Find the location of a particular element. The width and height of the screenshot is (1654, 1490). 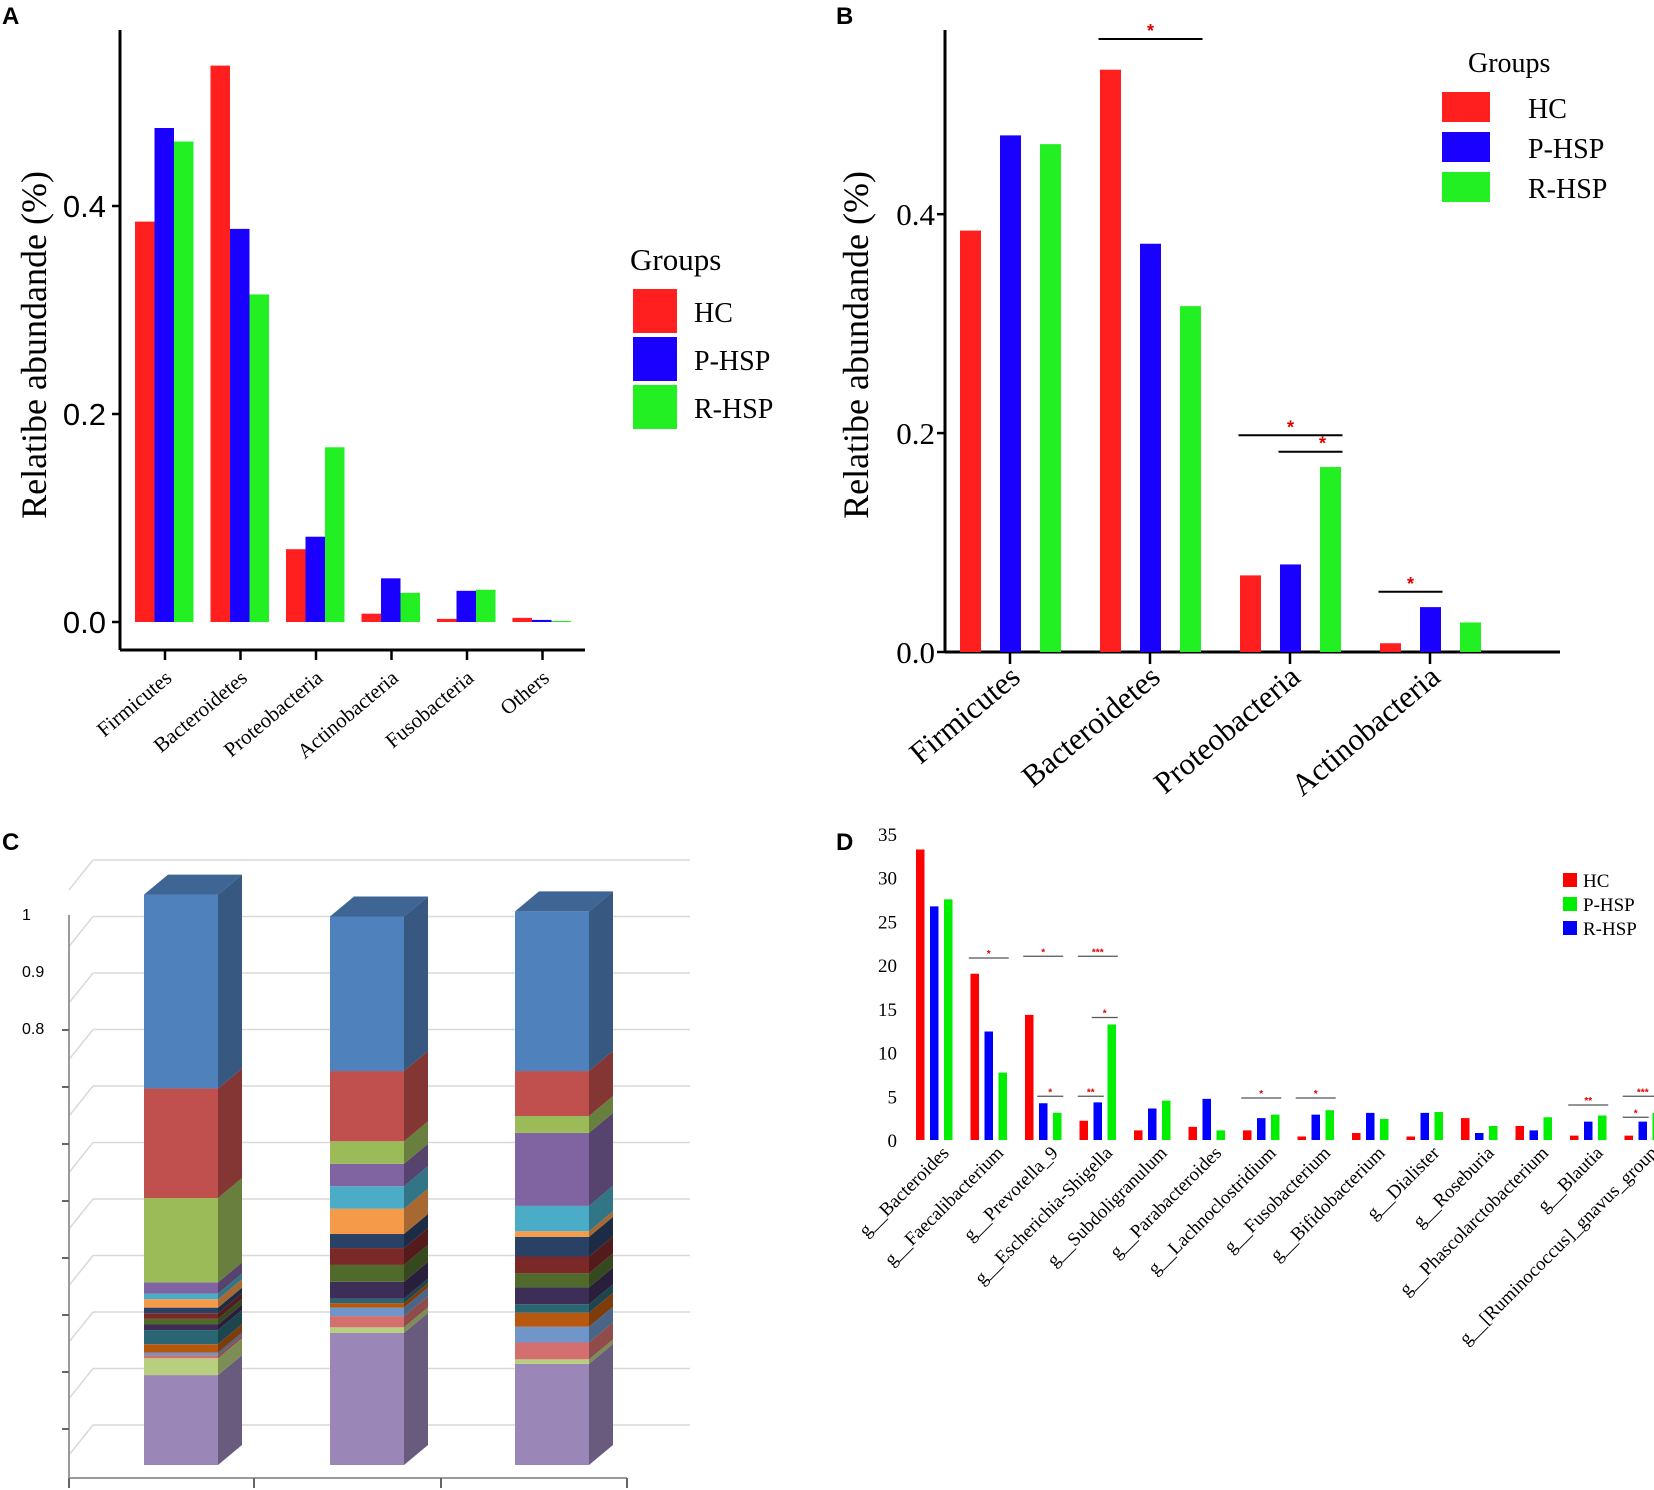

a-legend-label: HC is located at coordinates (713, 313).